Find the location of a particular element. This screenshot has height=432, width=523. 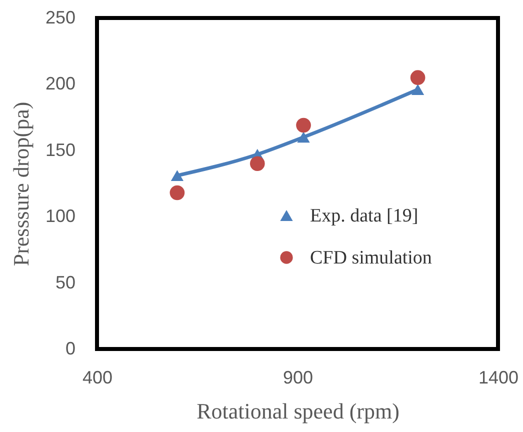

x-axis-title: Rotational speed (rpm) is located at coordinates (298, 411).